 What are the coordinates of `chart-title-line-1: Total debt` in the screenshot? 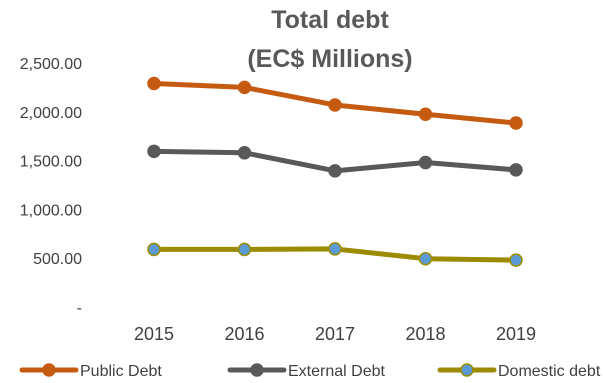 It's located at (330, 20).